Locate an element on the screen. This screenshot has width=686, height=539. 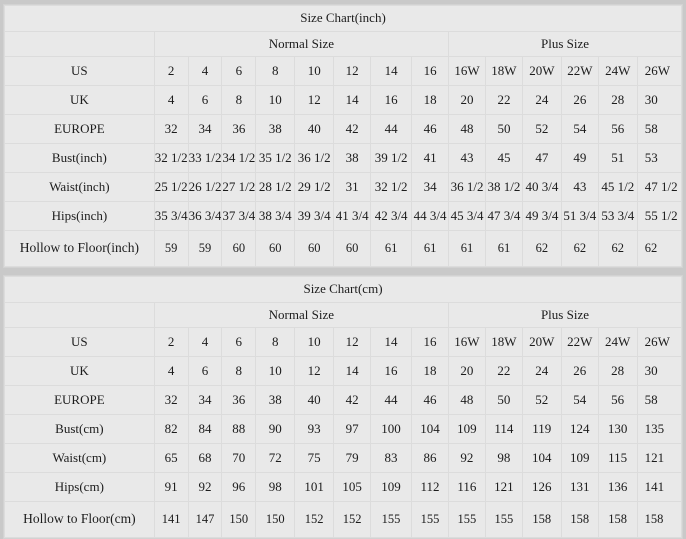
chart-title-row: Size Chart(inch) is located at coordinates (343, 18).